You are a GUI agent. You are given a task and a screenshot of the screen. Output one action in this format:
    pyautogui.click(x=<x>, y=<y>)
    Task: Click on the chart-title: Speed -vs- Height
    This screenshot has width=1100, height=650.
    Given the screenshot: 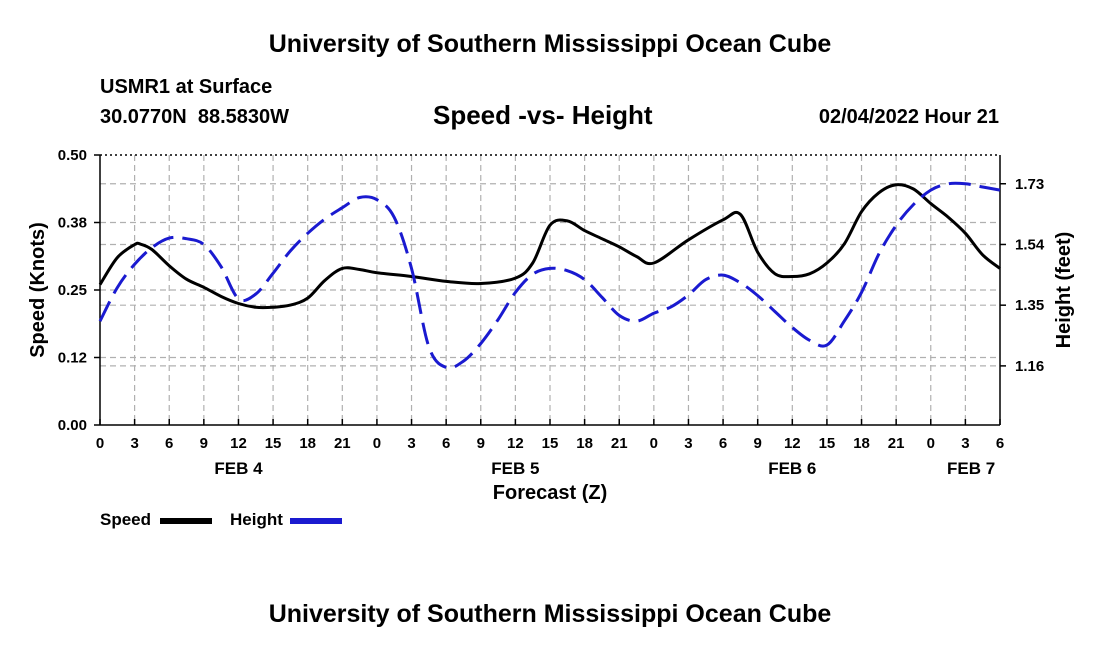 What is the action you would take?
    pyautogui.click(x=543, y=115)
    